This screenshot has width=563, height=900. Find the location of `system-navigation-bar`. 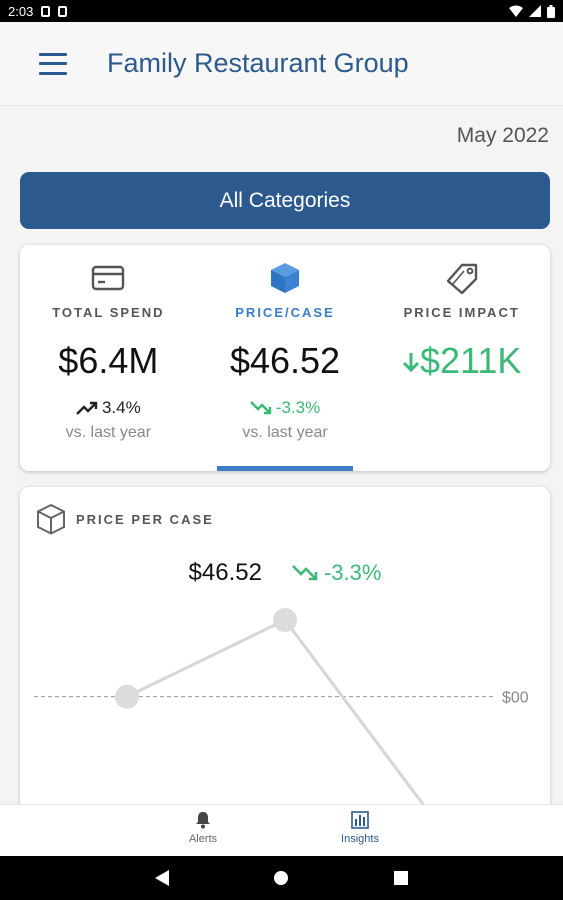

system-navigation-bar is located at coordinates (281, 878).